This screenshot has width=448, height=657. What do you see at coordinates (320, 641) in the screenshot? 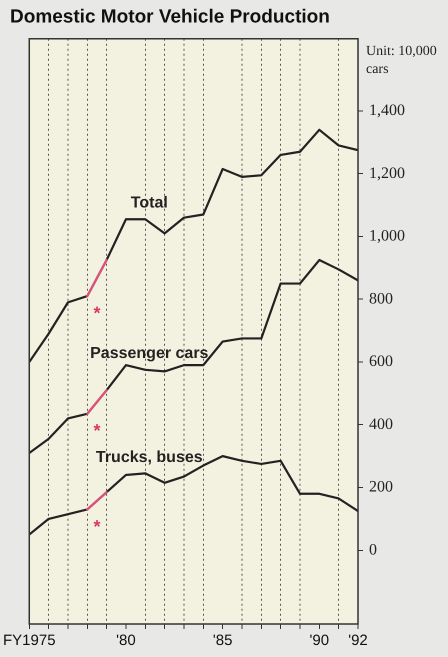
I see `x-tick-label: '90` at bounding box center [320, 641].